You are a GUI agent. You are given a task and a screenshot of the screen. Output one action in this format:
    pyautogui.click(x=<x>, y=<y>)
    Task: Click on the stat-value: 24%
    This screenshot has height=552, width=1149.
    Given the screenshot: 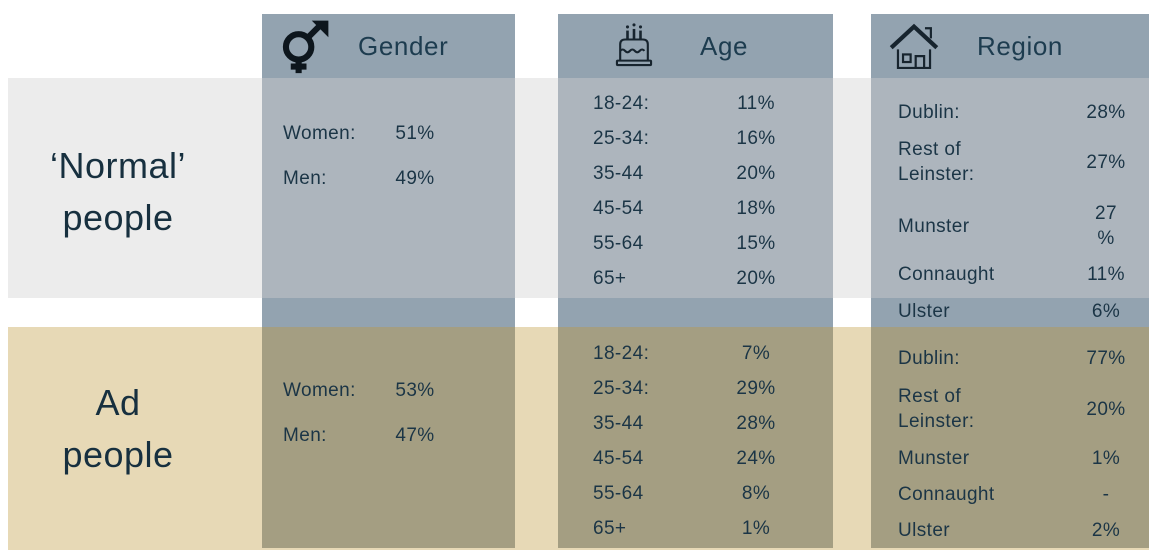 What is the action you would take?
    pyautogui.click(x=756, y=458)
    